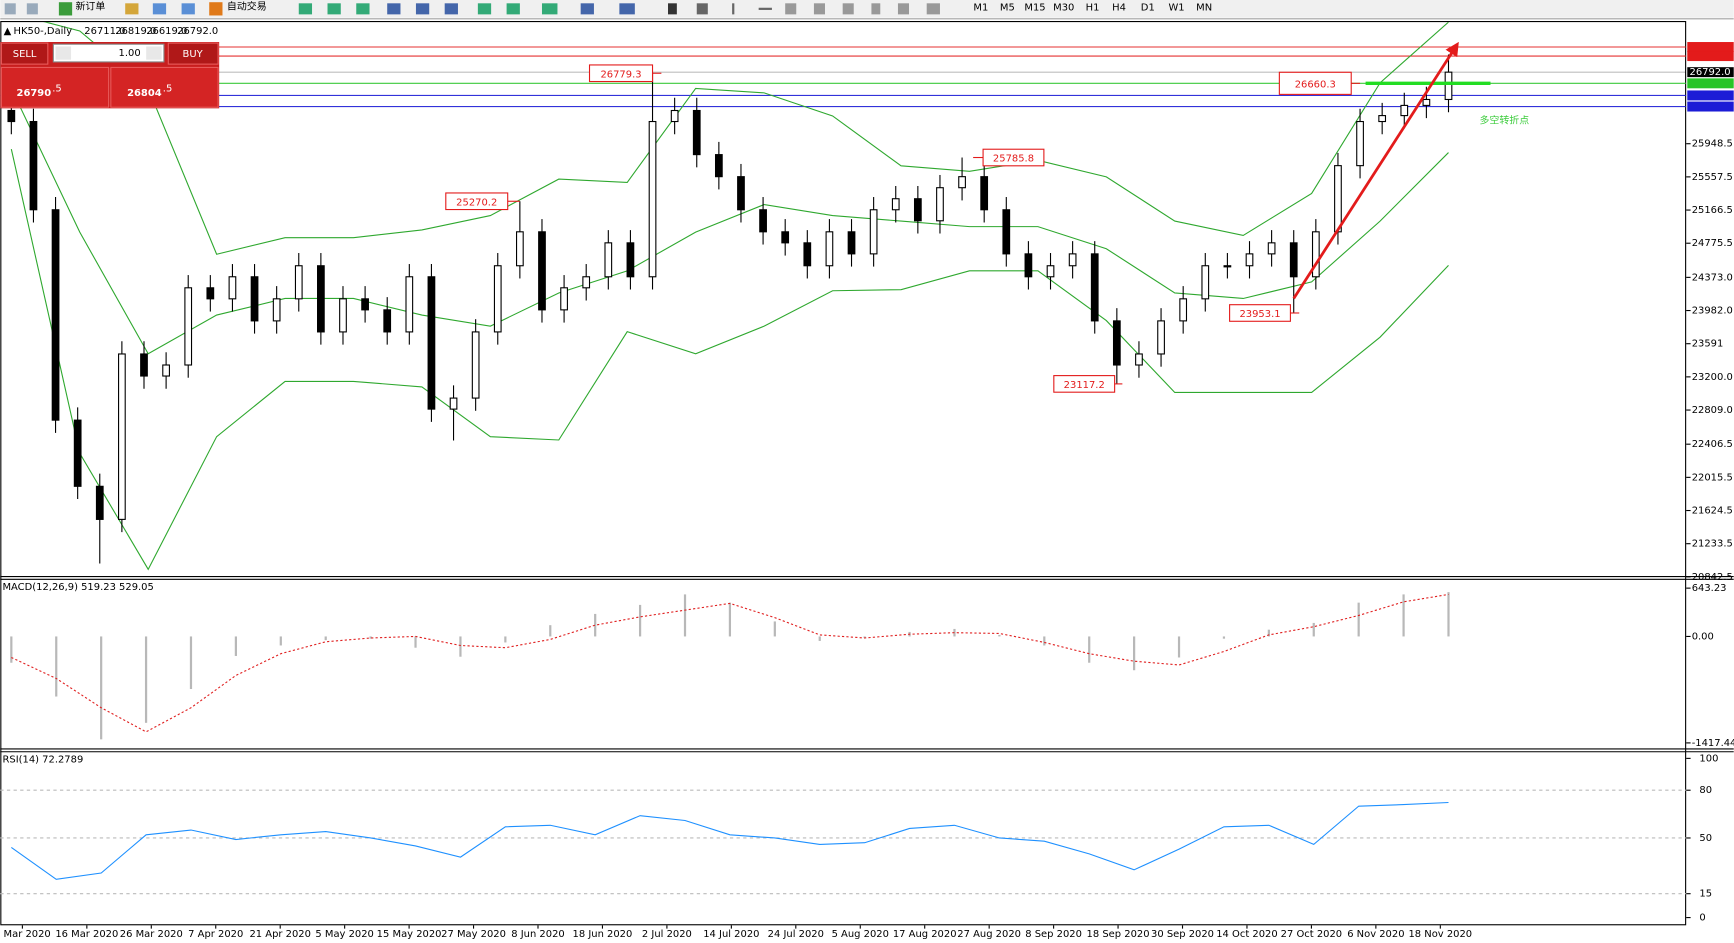 The width and height of the screenshot is (1734, 943). What do you see at coordinates (108, 53) in the screenshot?
I see `lots-input` at bounding box center [108, 53].